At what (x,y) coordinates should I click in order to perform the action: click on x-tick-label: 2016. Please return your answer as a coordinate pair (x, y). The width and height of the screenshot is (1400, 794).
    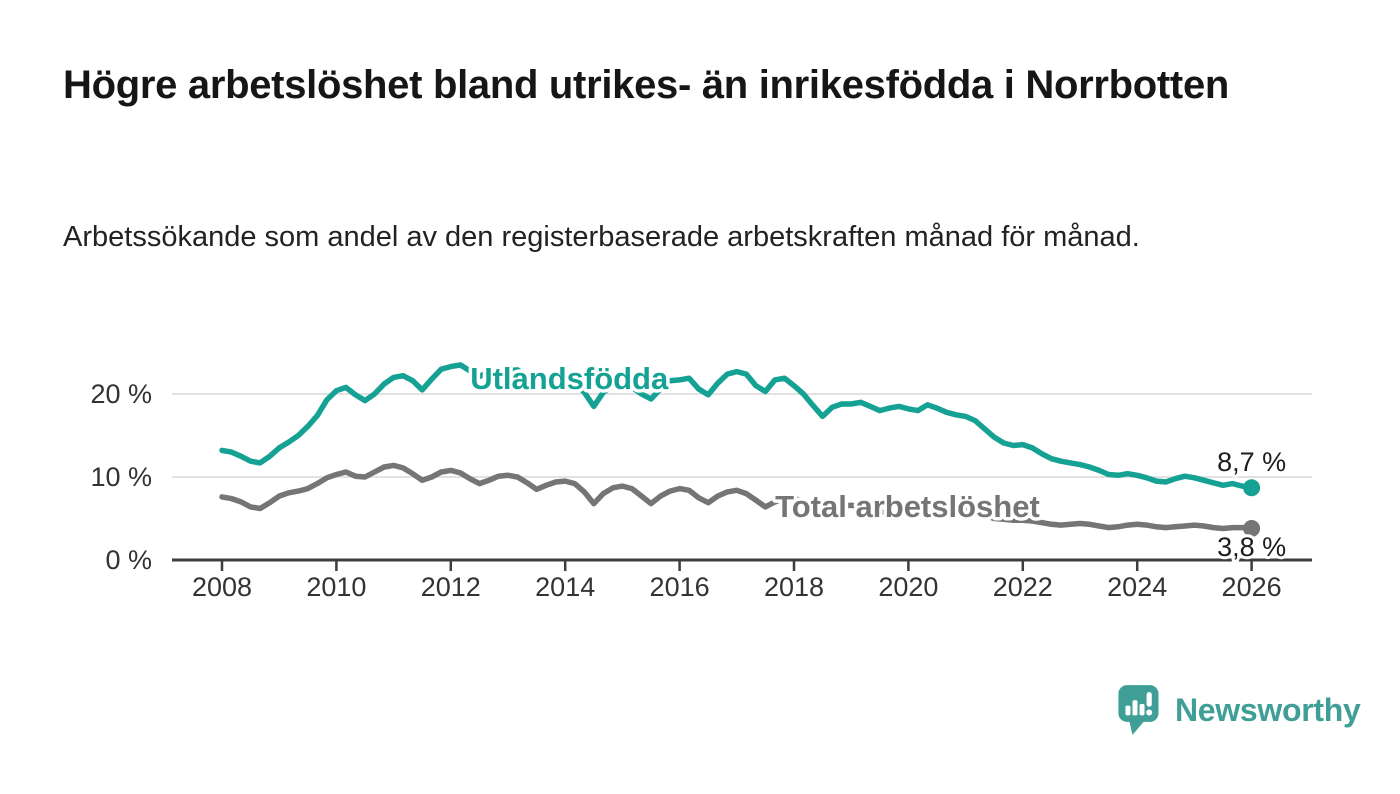
    Looking at the image, I should click on (680, 587).